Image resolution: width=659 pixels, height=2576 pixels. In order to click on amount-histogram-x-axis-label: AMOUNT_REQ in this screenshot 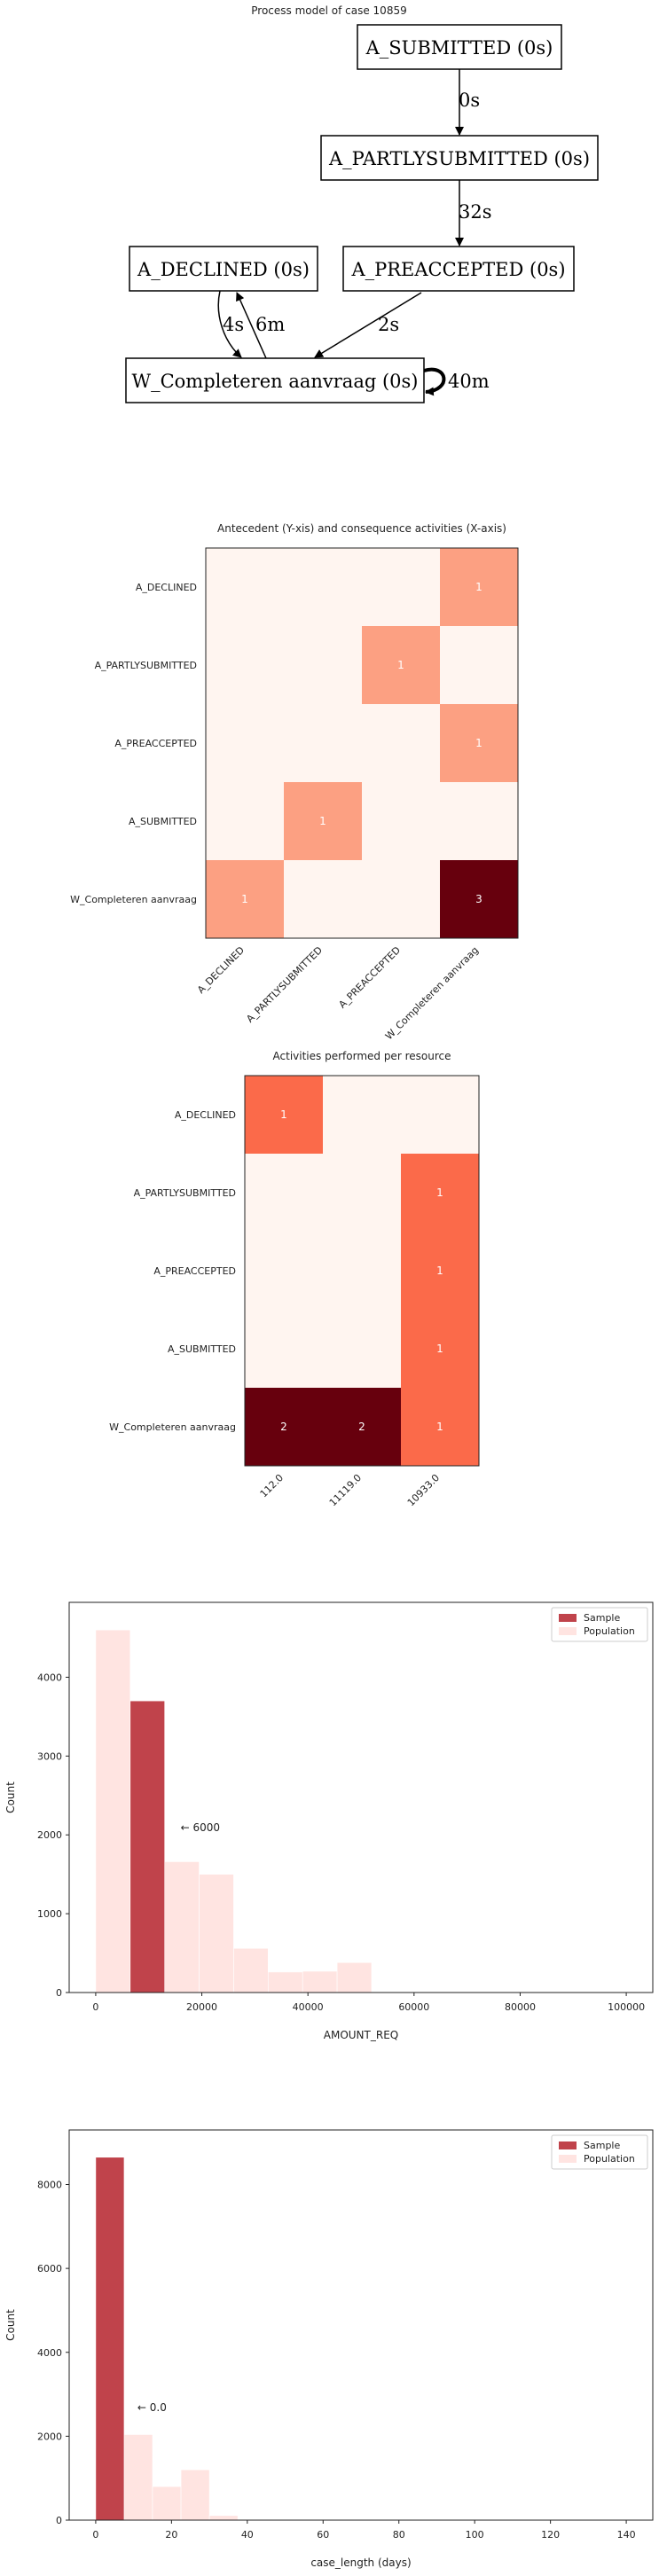, I will do `click(361, 2035)`.